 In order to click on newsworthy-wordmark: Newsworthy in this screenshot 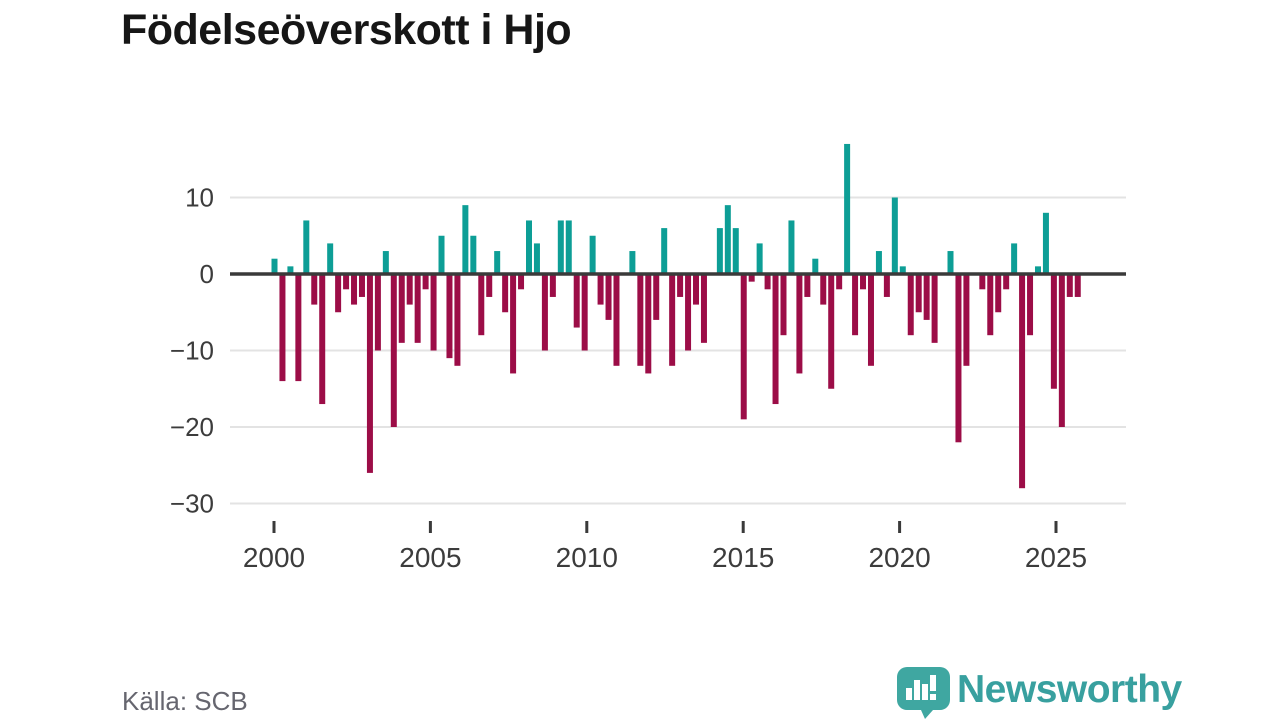, I will do `click(1069, 689)`.